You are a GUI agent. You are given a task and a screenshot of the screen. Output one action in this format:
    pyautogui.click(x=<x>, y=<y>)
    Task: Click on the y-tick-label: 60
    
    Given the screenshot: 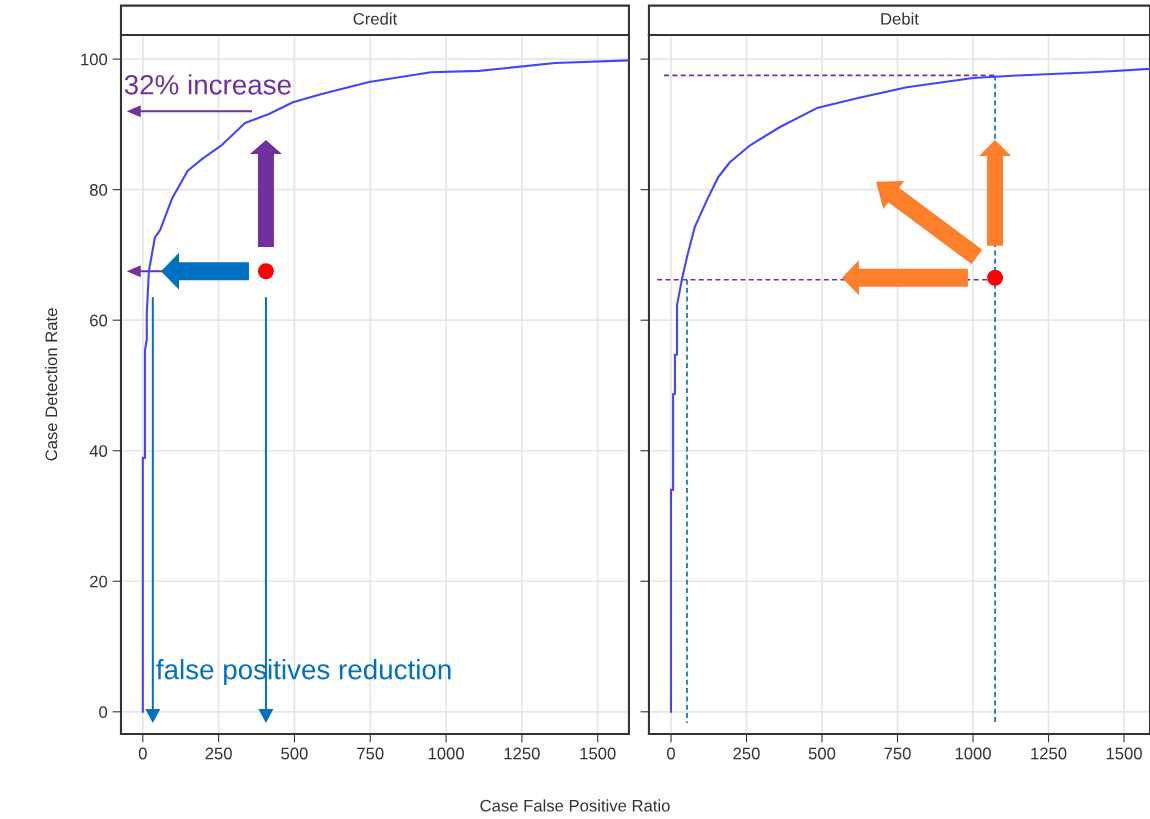 What is the action you would take?
    pyautogui.click(x=99, y=320)
    